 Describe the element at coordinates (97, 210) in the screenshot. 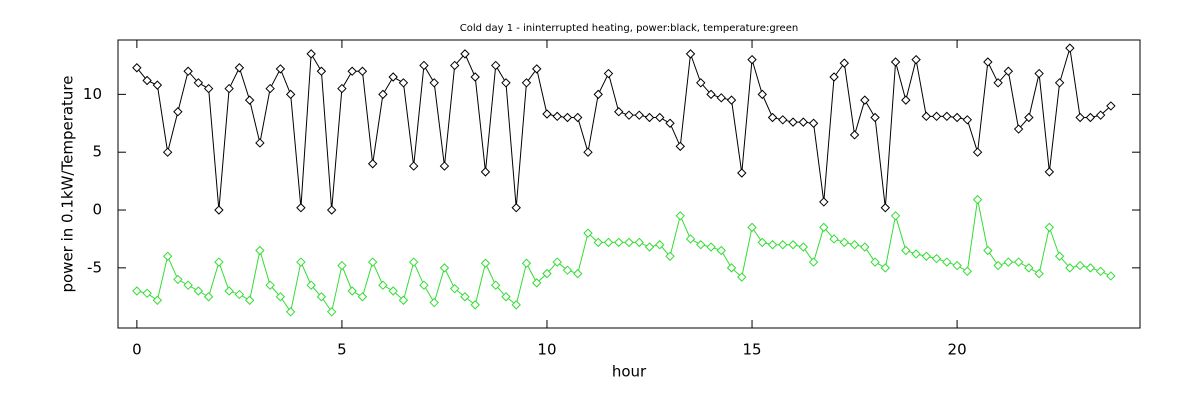

I see `y-tick-label: 0` at that location.